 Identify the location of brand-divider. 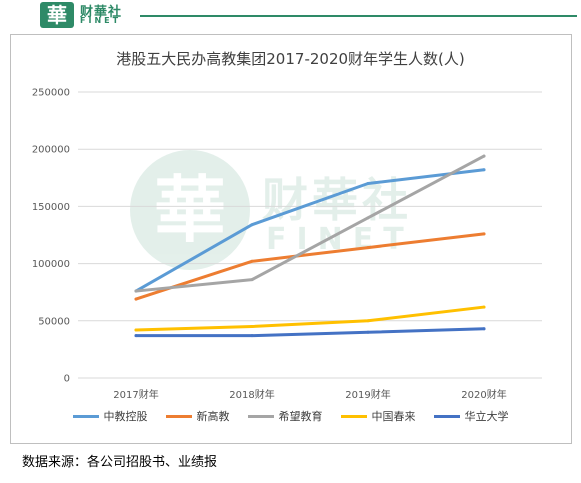
(358, 16).